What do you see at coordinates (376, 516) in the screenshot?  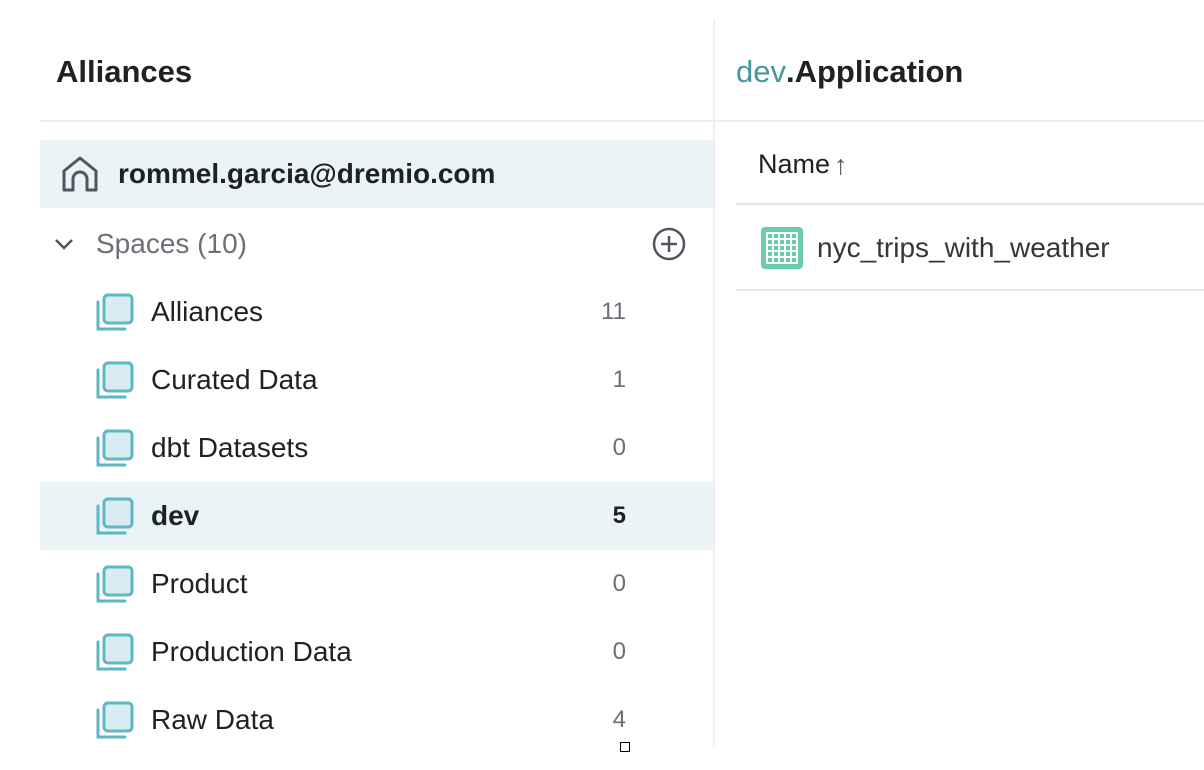 I see `space-item: dev 5` at bounding box center [376, 516].